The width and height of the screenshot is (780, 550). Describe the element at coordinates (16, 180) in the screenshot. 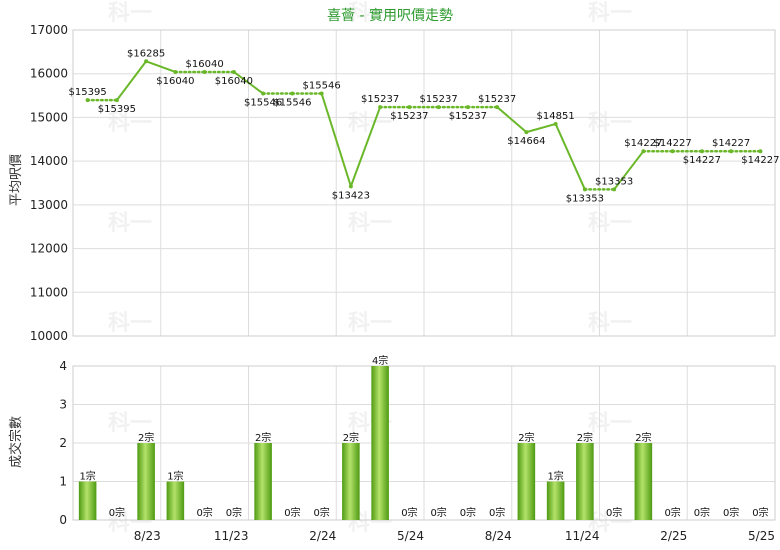

I see `price-axis-title: 平均呎價` at that location.